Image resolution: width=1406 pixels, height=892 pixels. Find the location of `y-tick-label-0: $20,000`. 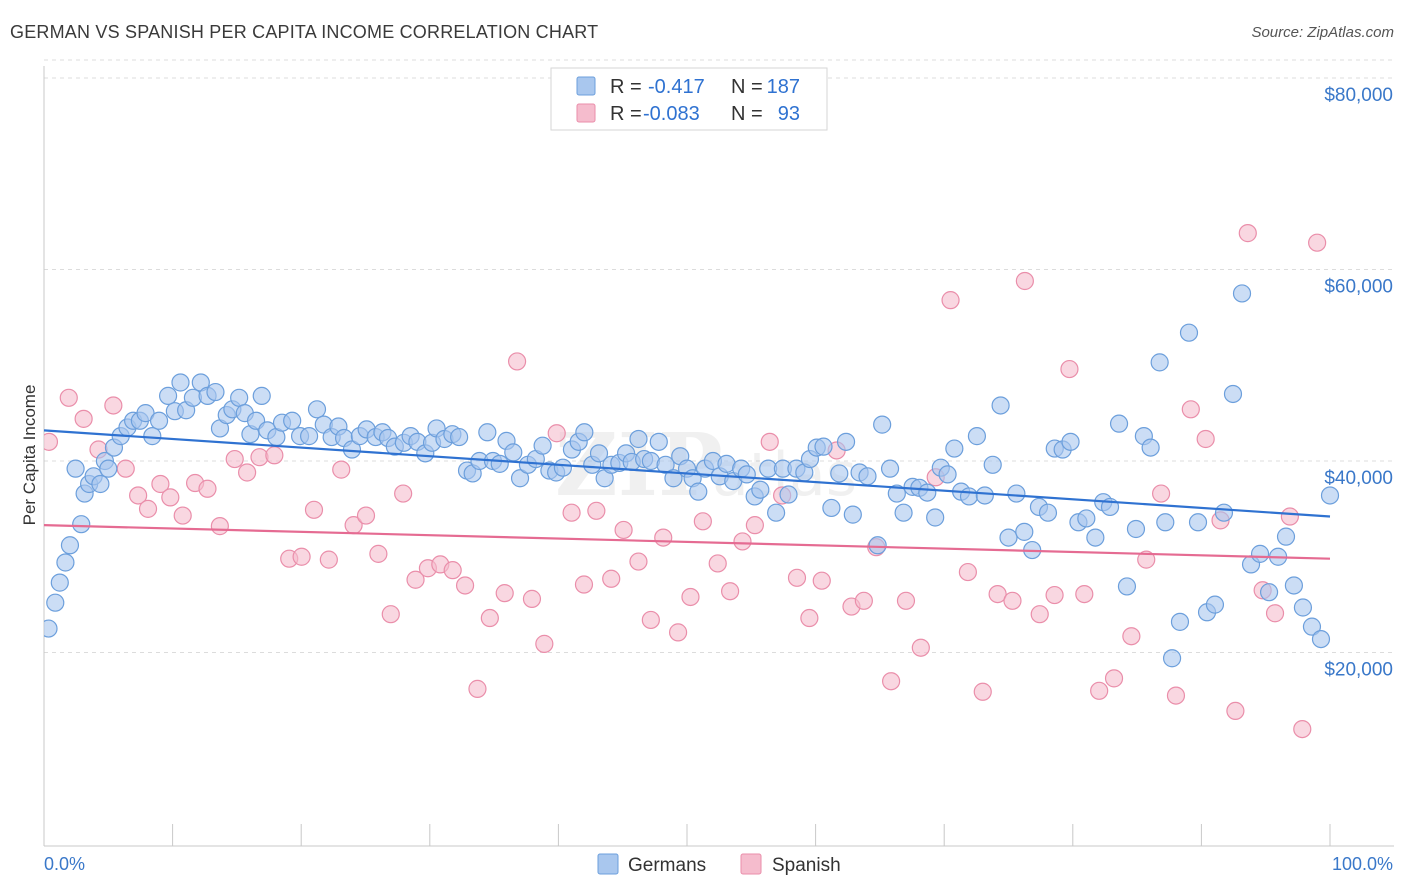

y-tick-label-0: $20,000 is located at coordinates (1358, 670).